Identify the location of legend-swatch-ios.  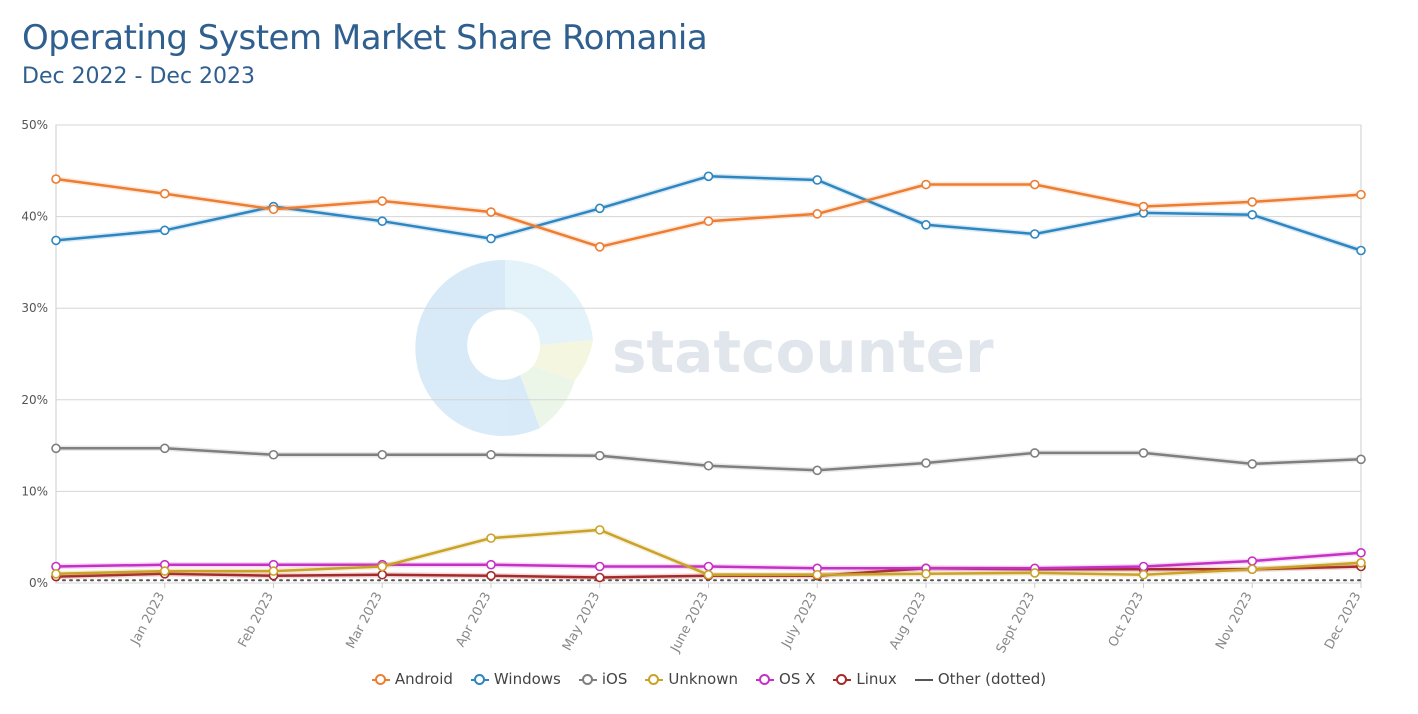
(587, 679).